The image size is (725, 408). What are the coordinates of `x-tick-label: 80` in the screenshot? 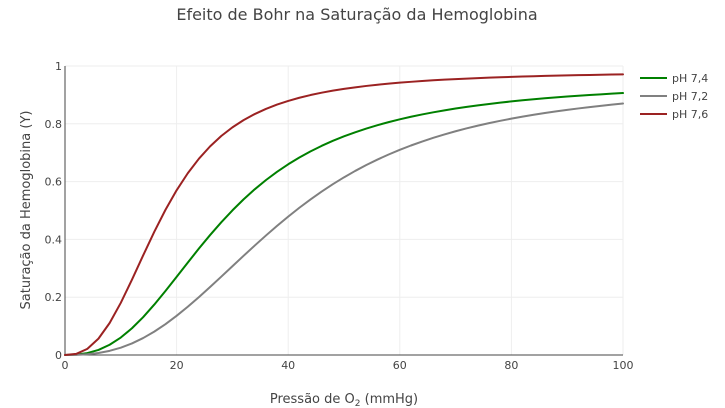 It's located at (511, 365).